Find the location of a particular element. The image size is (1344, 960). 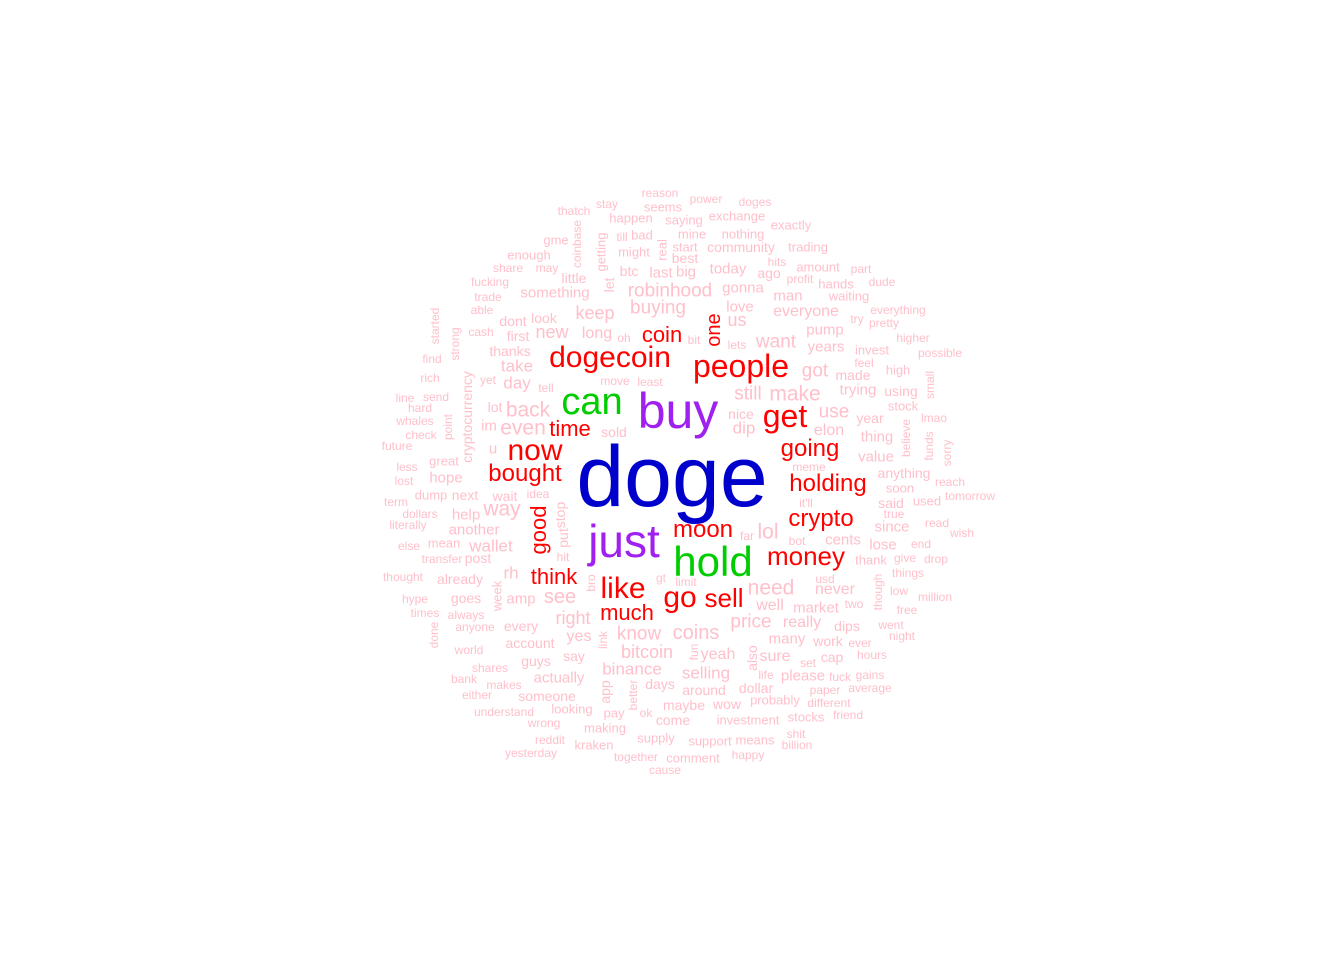

word-put: put is located at coordinates (563, 538).